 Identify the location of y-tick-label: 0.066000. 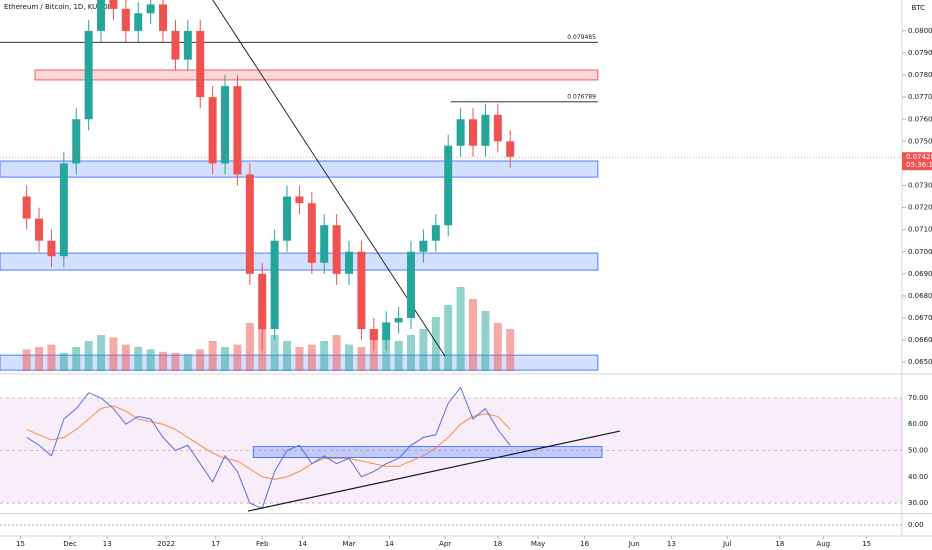
(920, 340).